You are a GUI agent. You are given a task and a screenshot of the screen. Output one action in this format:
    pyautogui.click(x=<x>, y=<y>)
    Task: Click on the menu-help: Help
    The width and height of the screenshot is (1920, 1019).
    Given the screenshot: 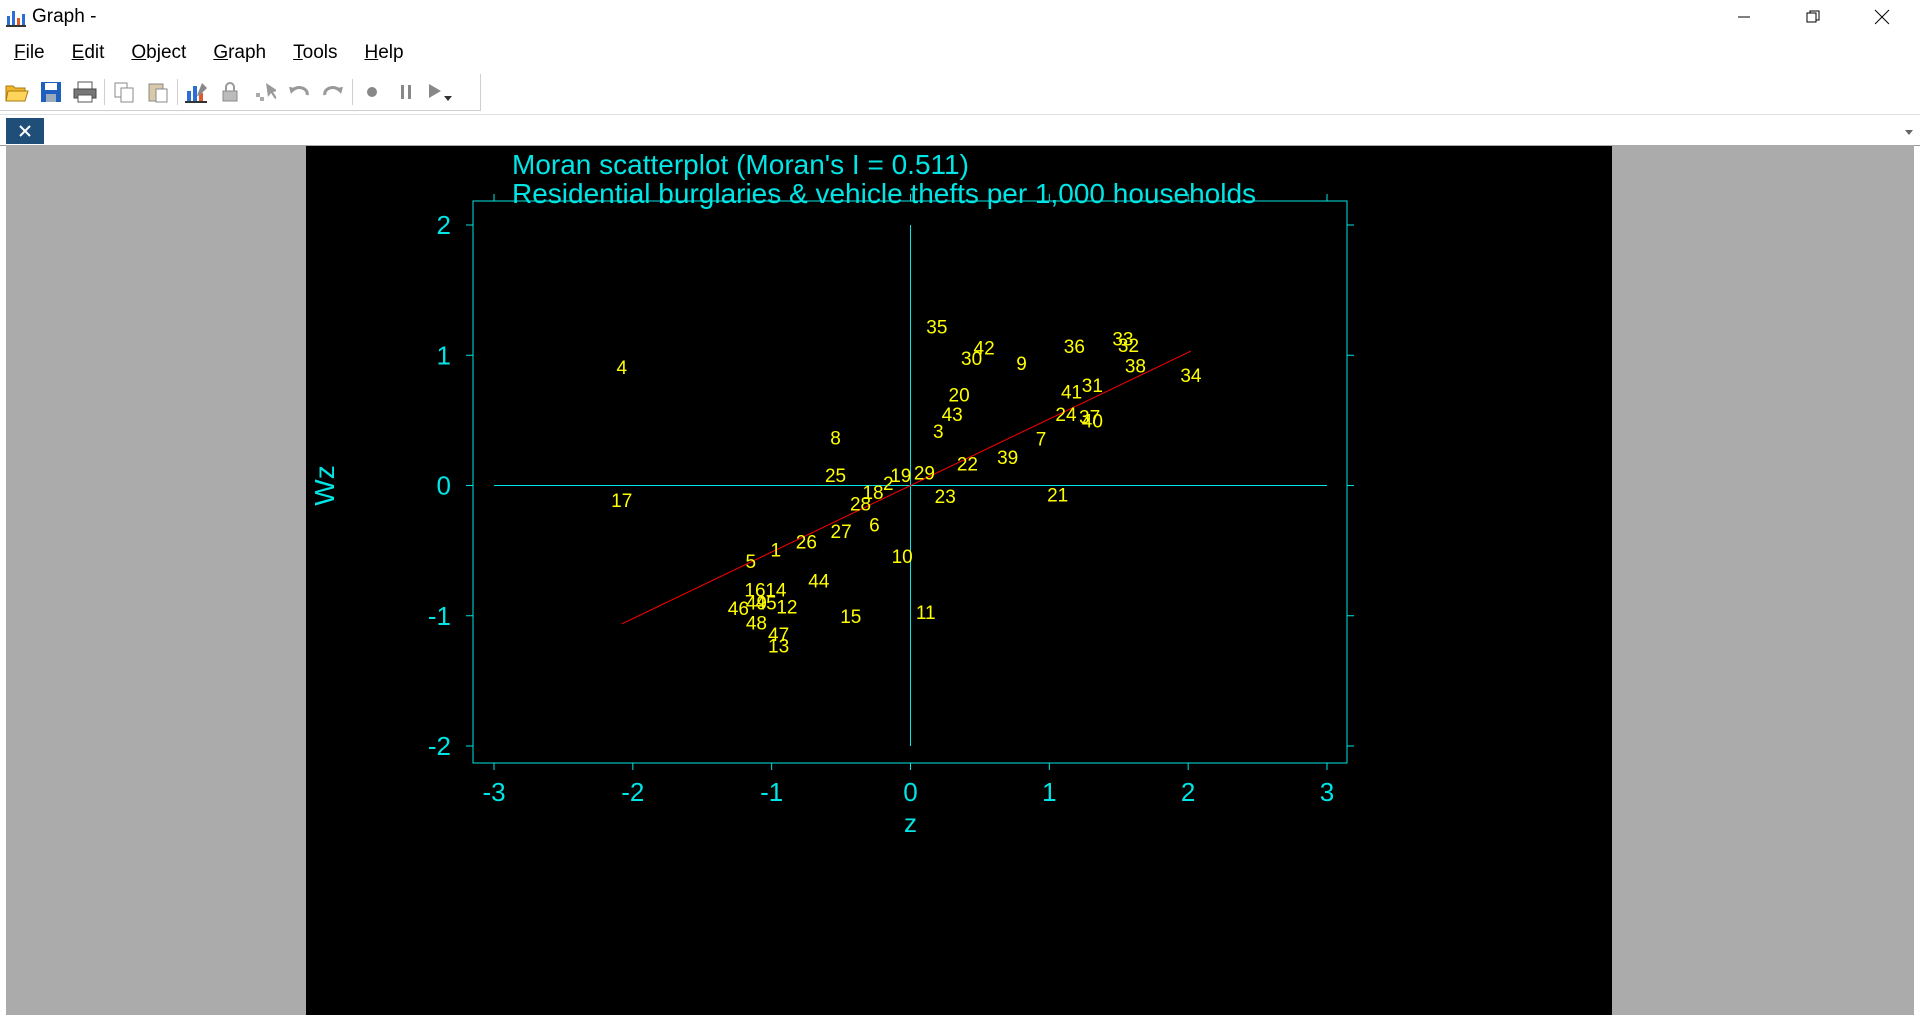 What is the action you would take?
    pyautogui.click(x=384, y=52)
    